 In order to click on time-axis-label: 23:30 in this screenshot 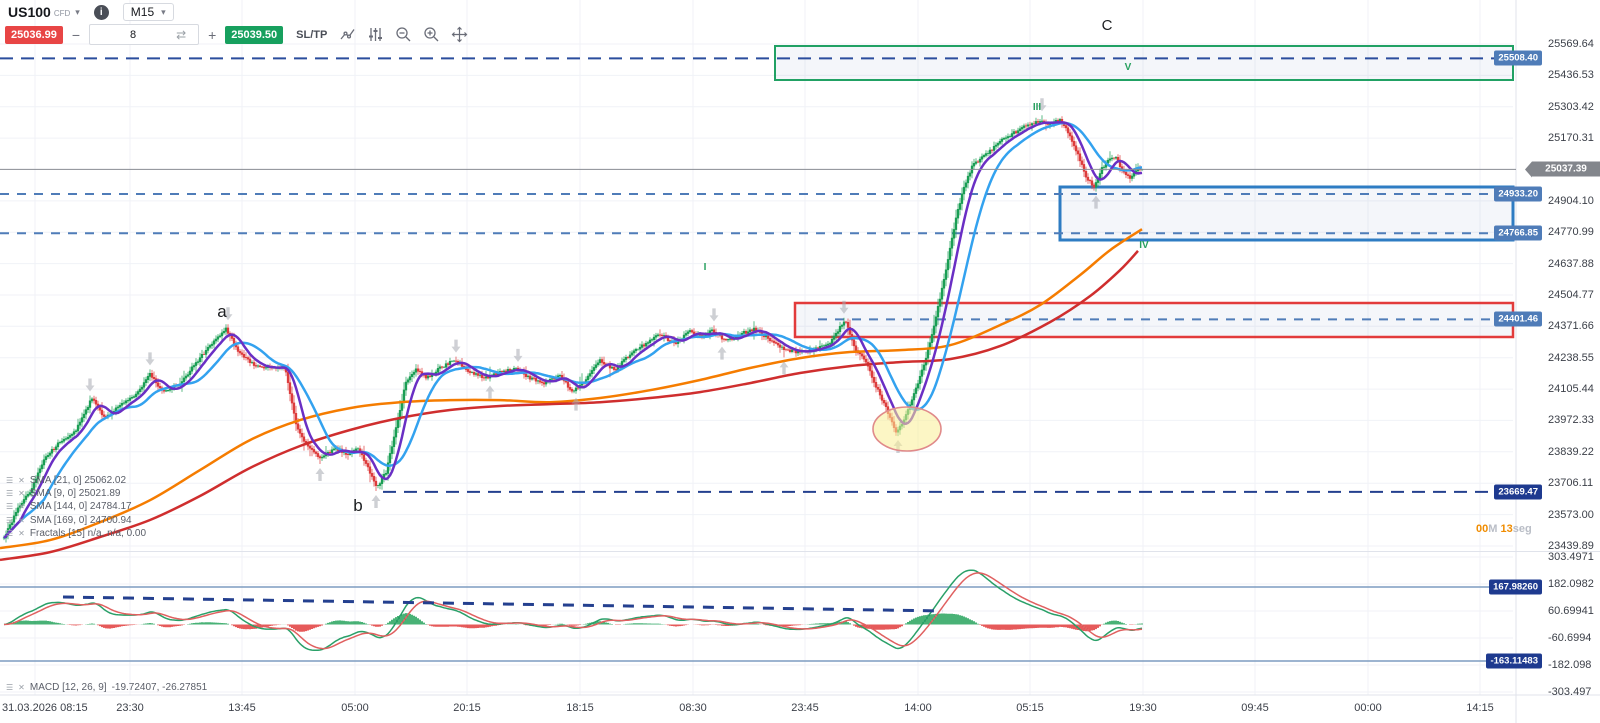, I will do `click(130, 708)`.